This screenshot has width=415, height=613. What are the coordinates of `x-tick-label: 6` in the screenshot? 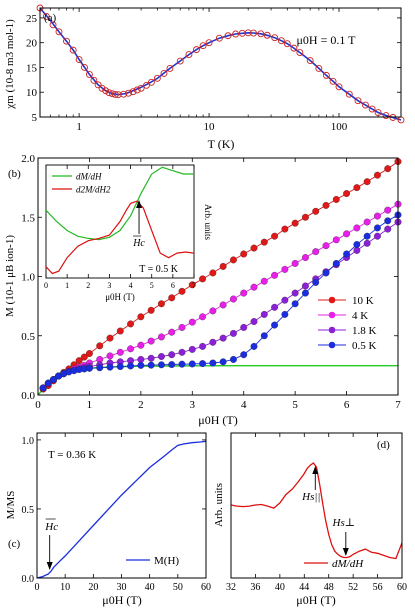 It's located at (173, 285).